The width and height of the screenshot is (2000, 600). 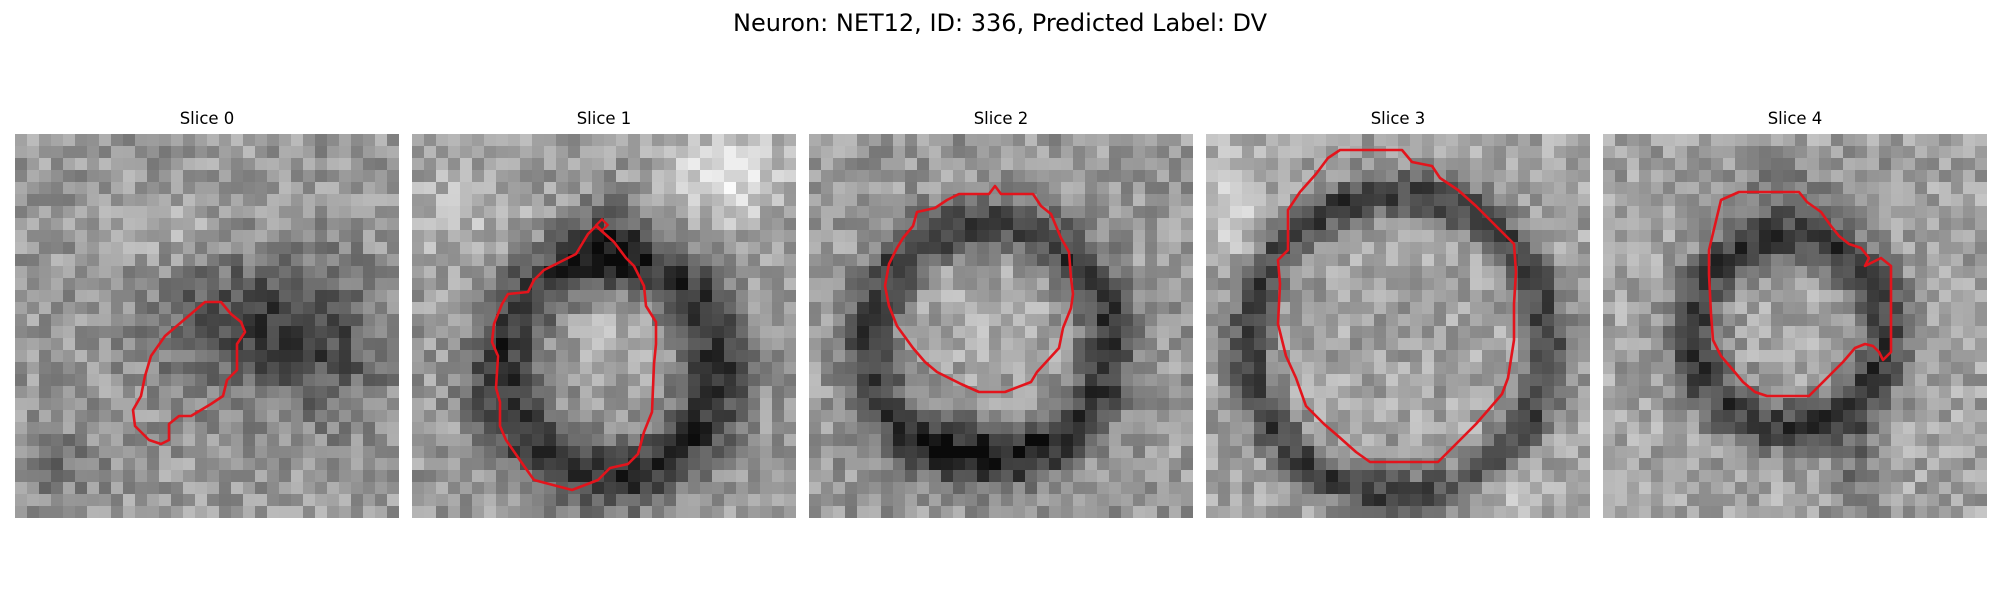 What do you see at coordinates (207, 118) in the screenshot?
I see `slice-title-0: Slice 0` at bounding box center [207, 118].